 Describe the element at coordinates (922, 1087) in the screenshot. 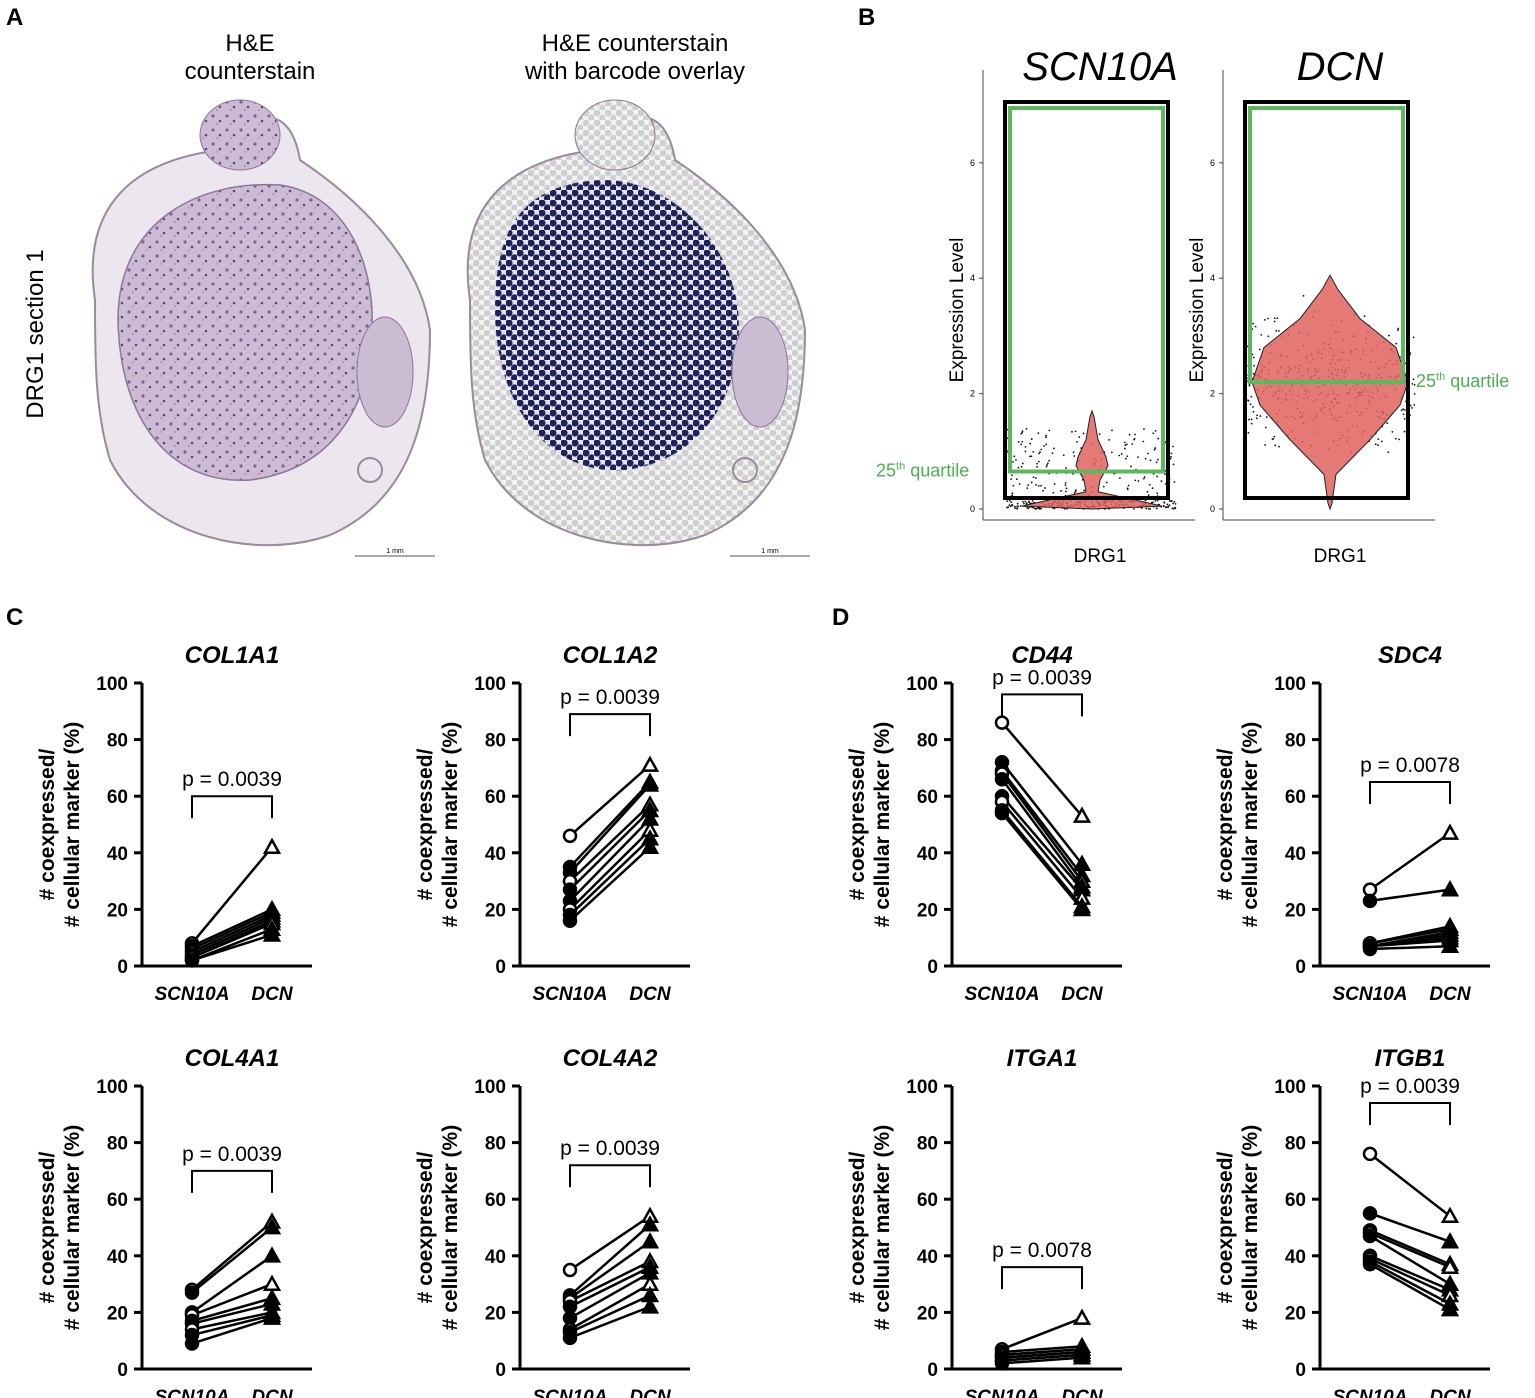

I see `y-tick-label: 100` at that location.